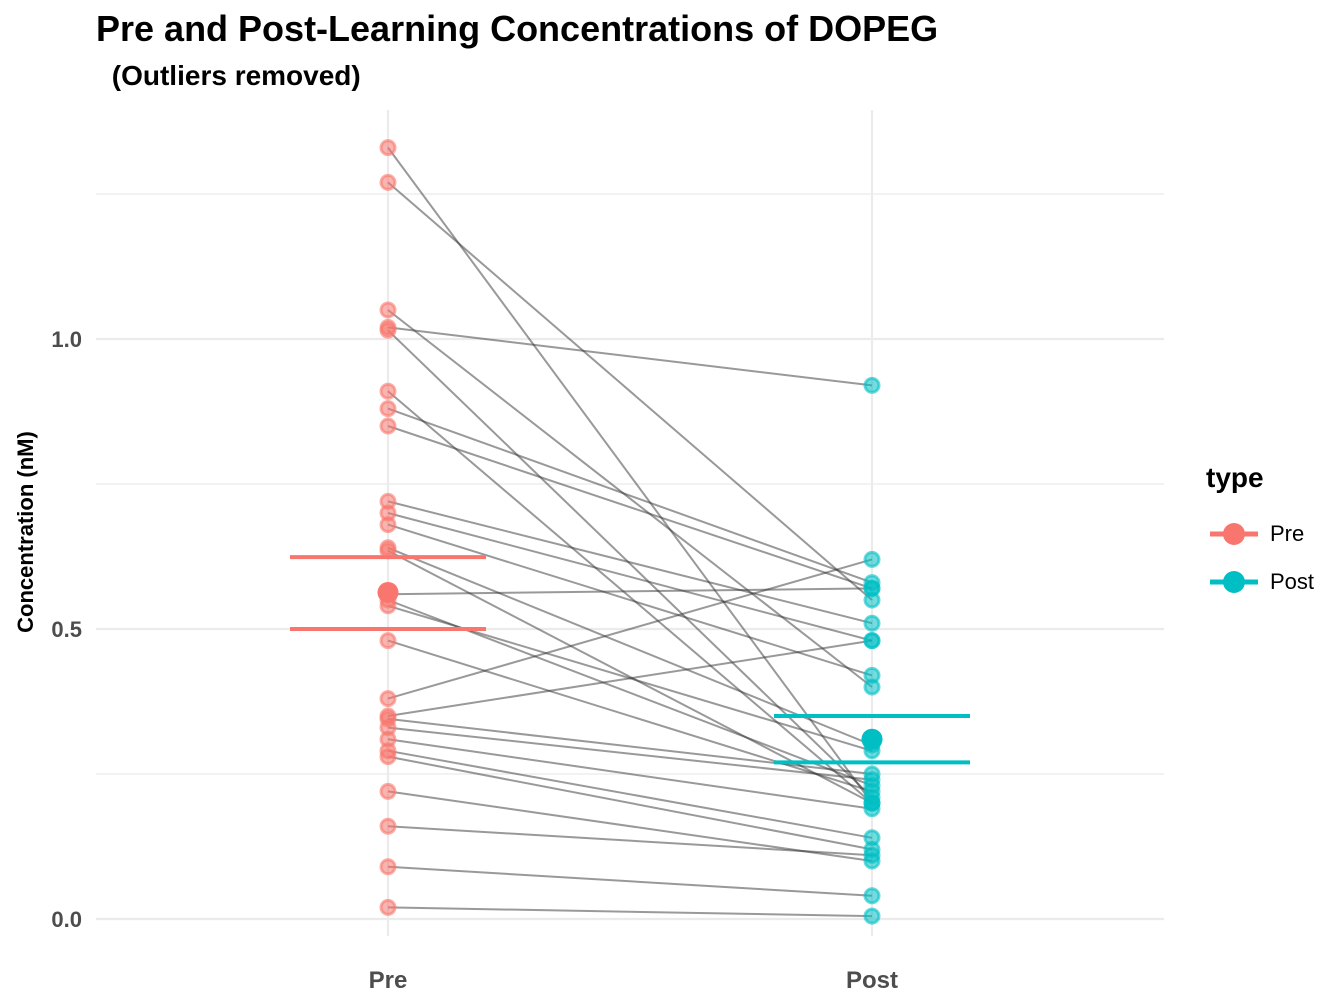  I want to click on legend: type Pre Post, so click(1260, 534).